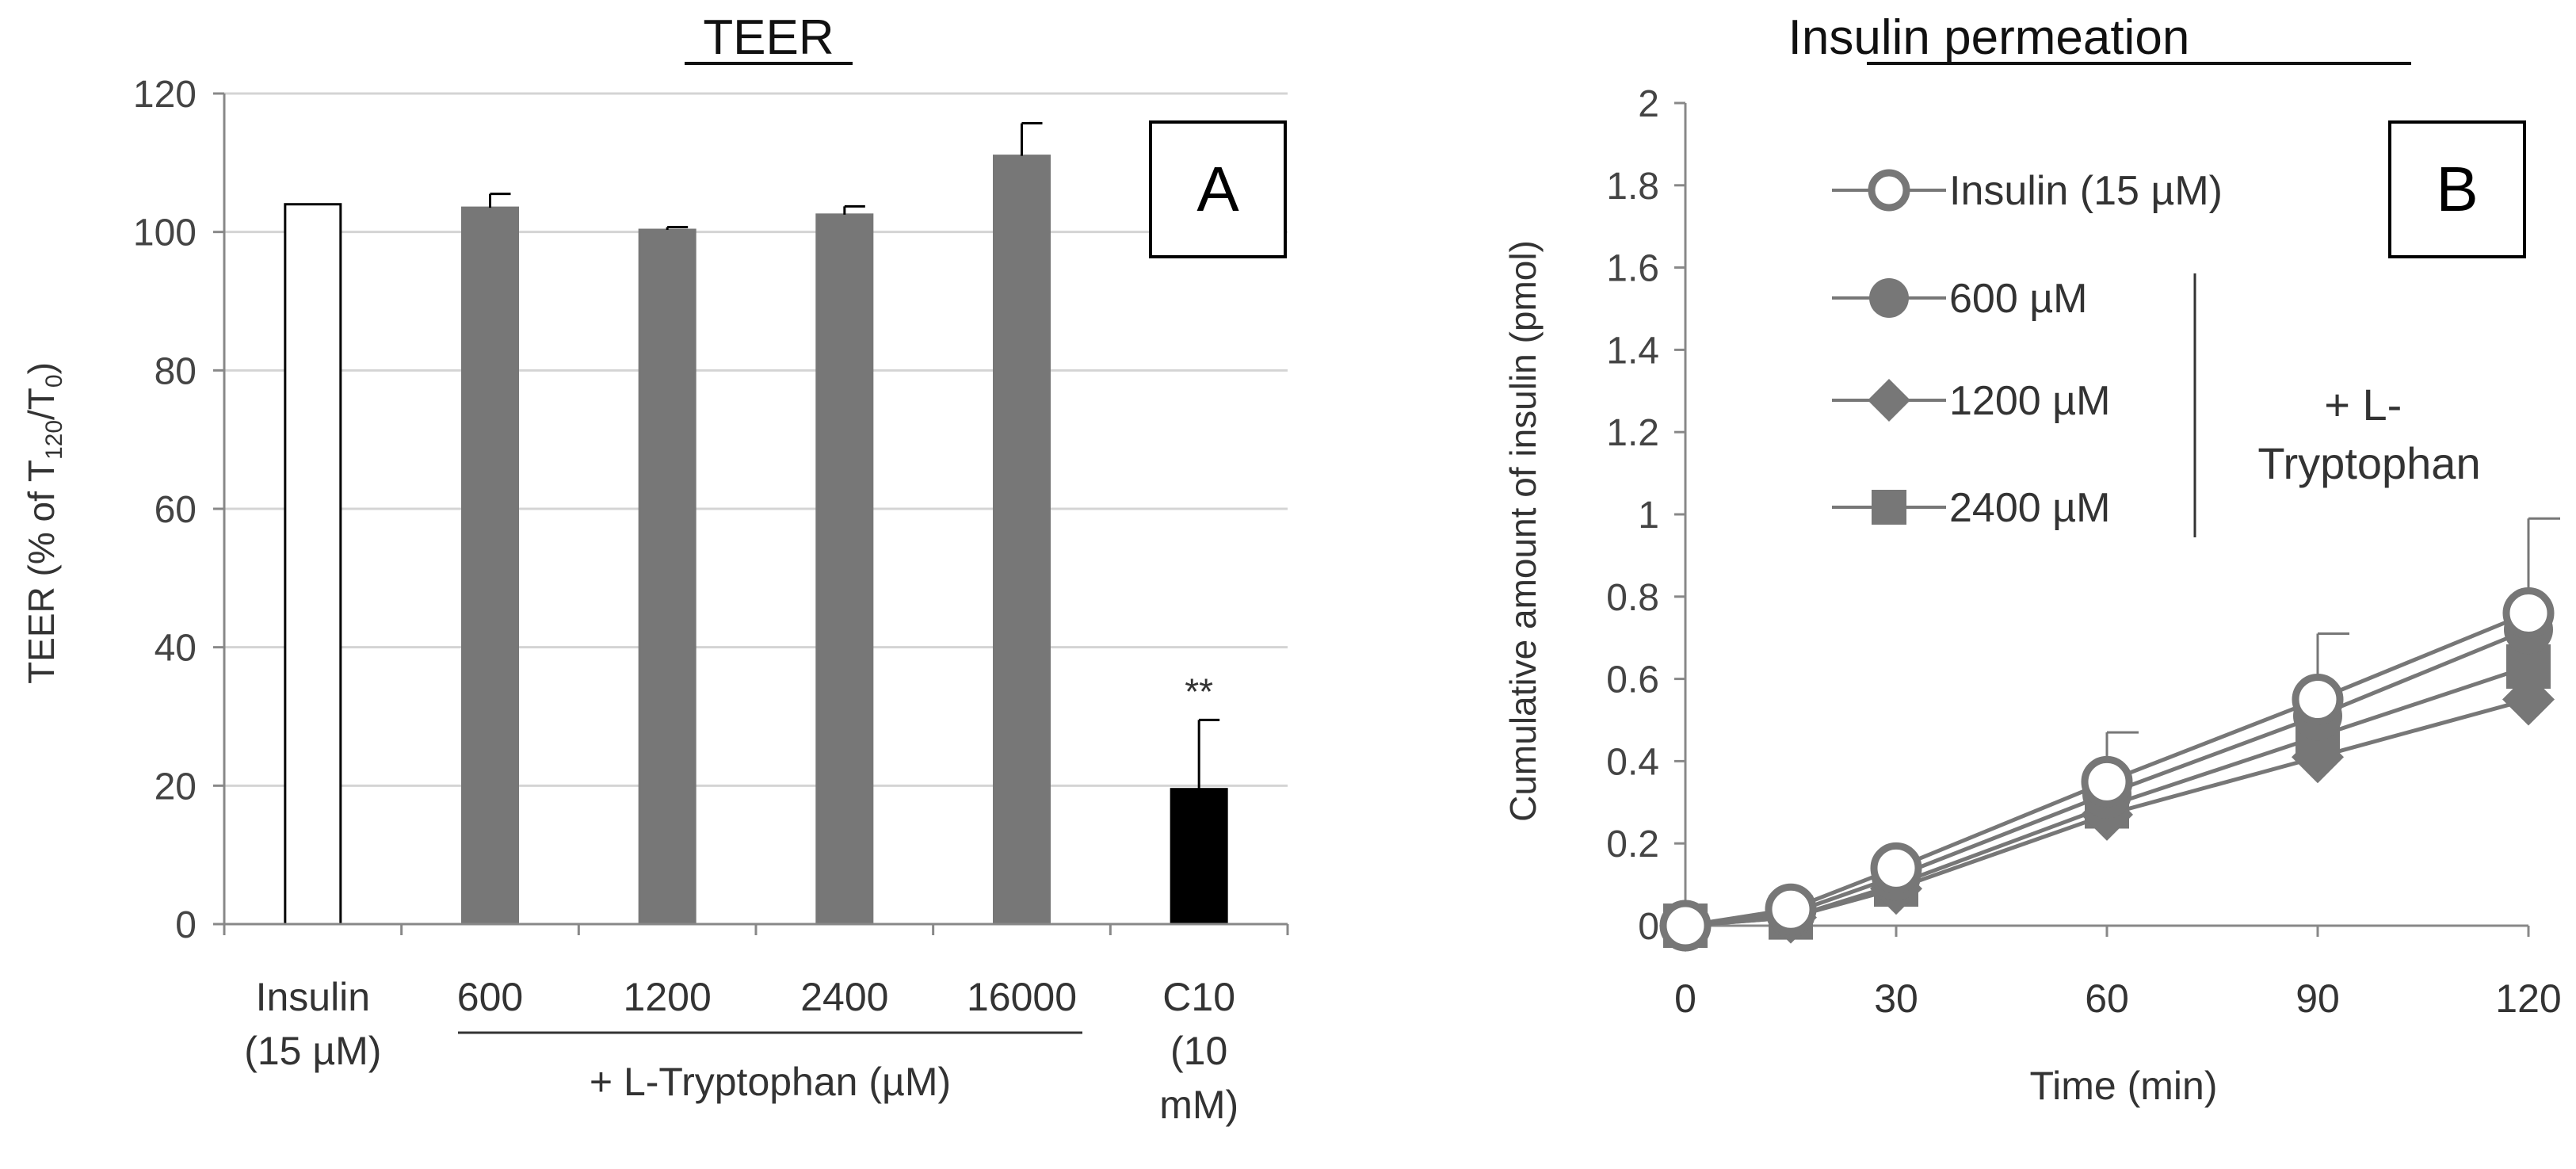  Describe the element at coordinates (1632, 844) in the screenshot. I see `panel-b-y-tick-label: 0.2` at that location.